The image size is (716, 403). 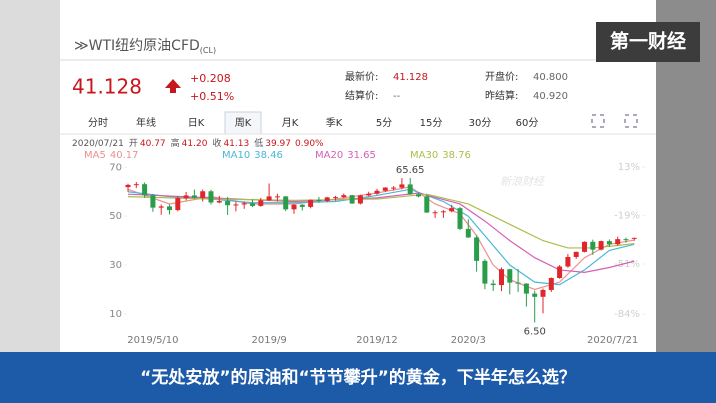 What do you see at coordinates (480, 123) in the screenshot?
I see `tab: 30分` at bounding box center [480, 123].